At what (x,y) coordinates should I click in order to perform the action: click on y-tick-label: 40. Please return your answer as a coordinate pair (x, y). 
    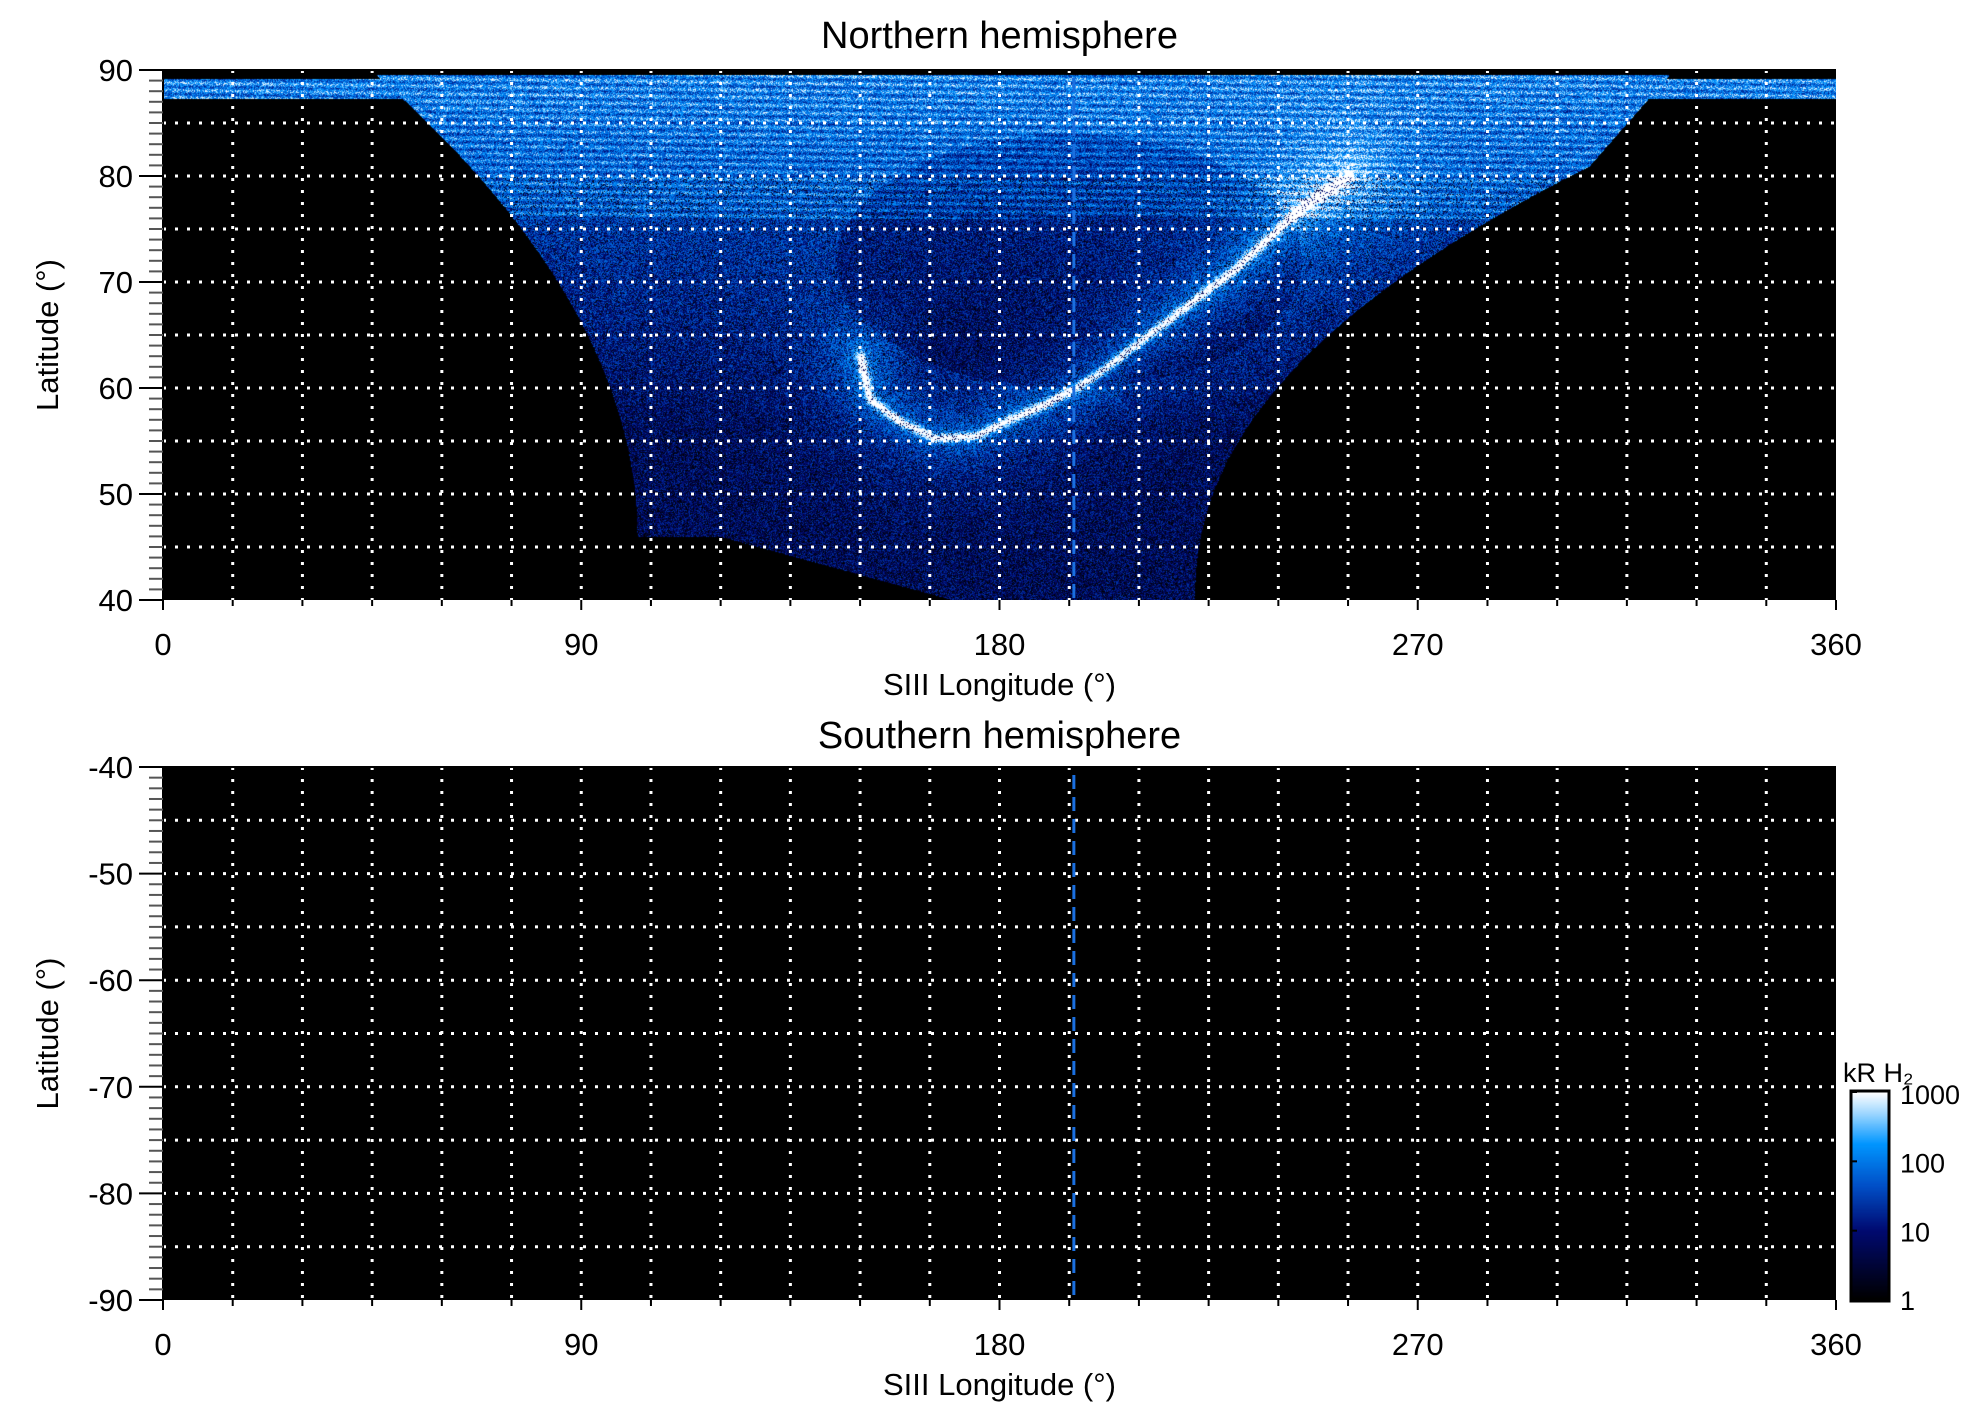
    Looking at the image, I should click on (116, 600).